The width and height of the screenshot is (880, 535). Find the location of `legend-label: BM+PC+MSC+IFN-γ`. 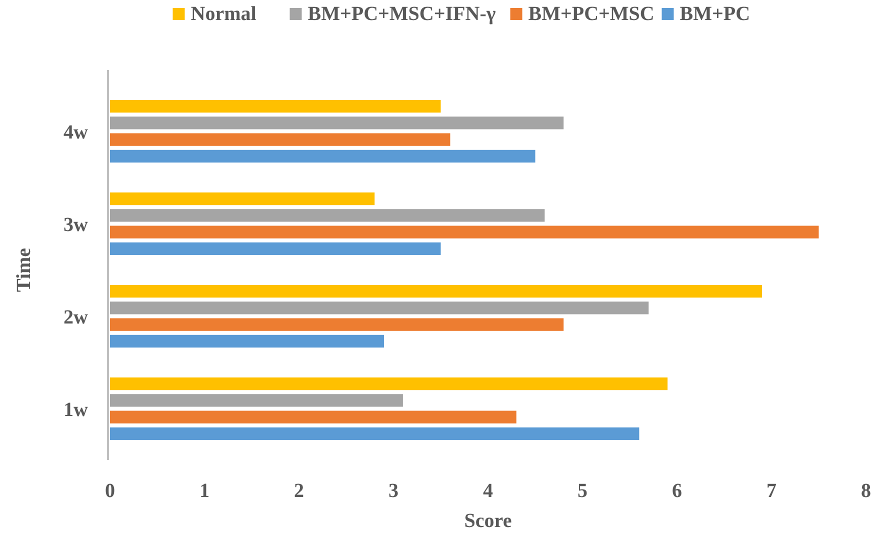

legend-label: BM+PC+MSC+IFN-γ is located at coordinates (402, 14).